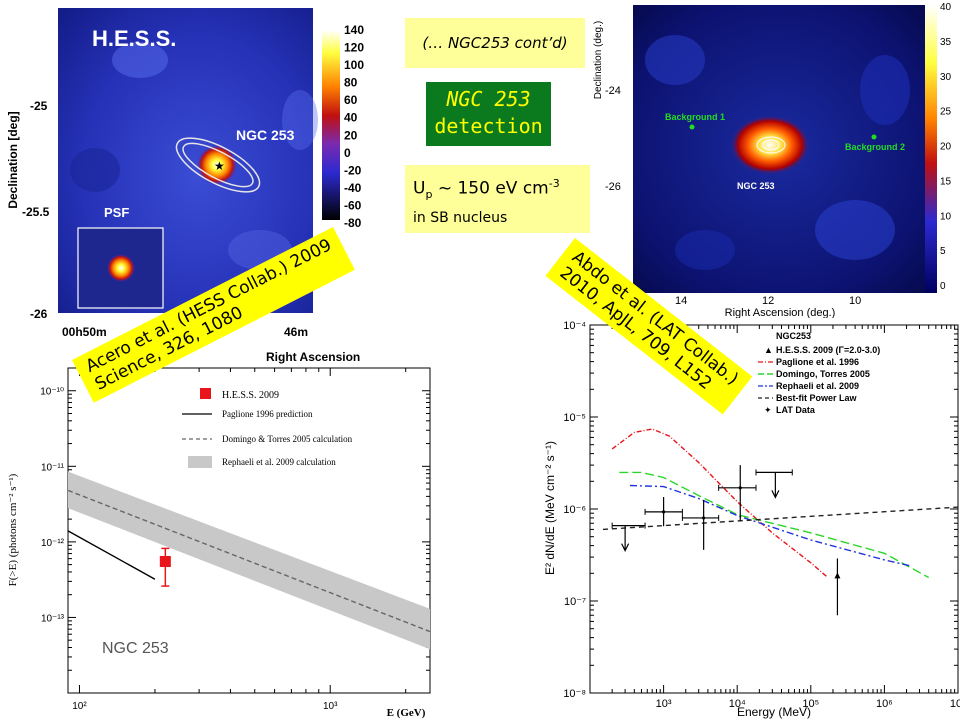 The width and height of the screenshot is (960, 720). I want to click on hess-colorbar-ticks: 140 120 100 80 60 40 20 0 -20 -40 -60 -80, so click(354, 126).